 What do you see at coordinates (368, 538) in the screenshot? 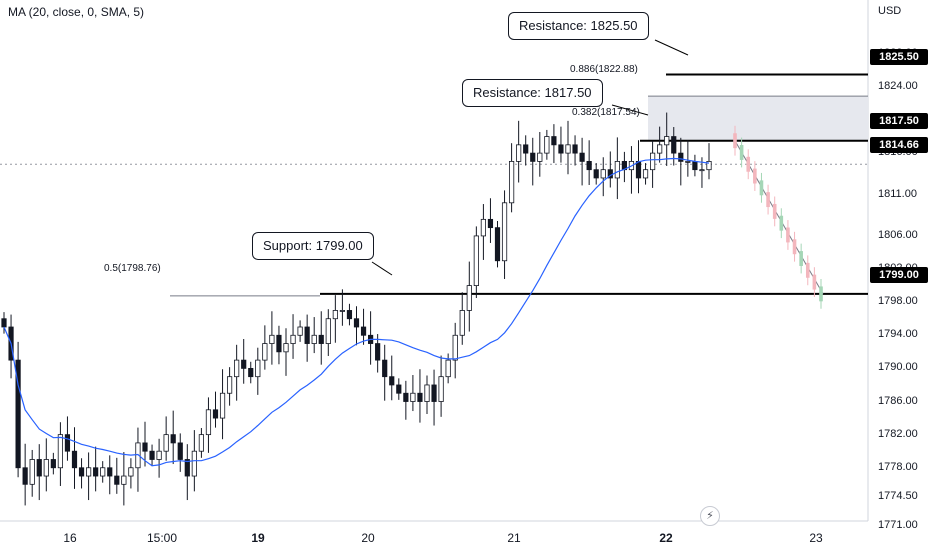
I see `time-tick: 20` at bounding box center [368, 538].